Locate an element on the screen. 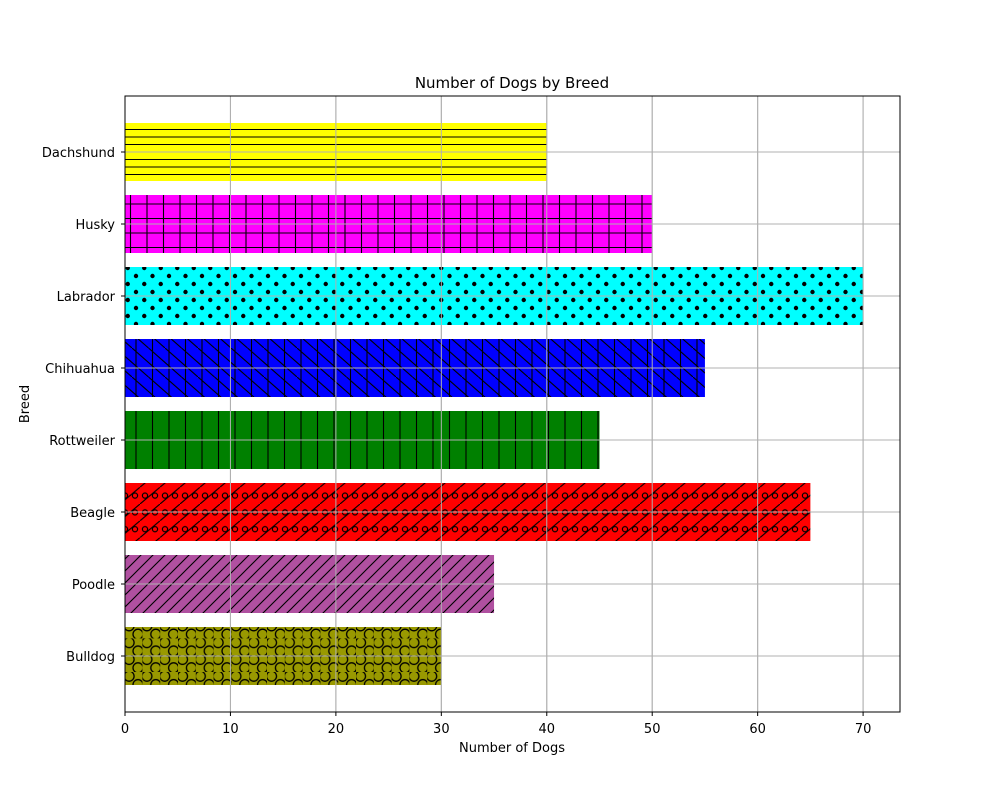  x-tick-label: 30 is located at coordinates (441, 729).